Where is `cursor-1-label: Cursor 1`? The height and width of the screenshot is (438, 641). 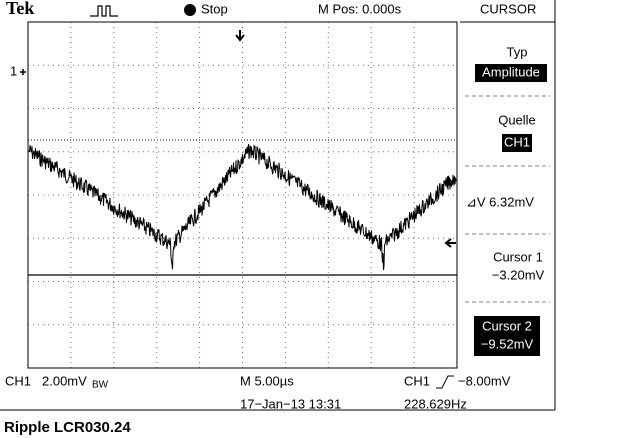
cursor-1-label: Cursor 1 is located at coordinates (518, 256).